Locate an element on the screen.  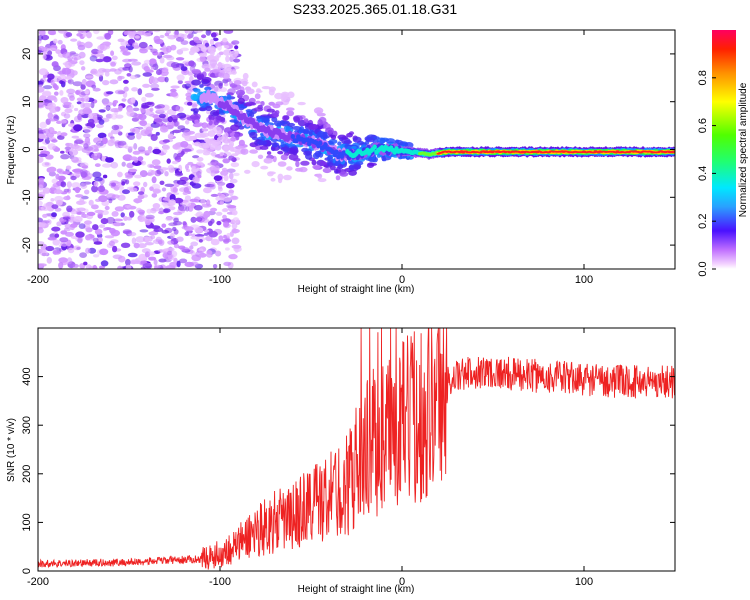
colorbar-tick-label: 0.6 is located at coordinates (703, 125).